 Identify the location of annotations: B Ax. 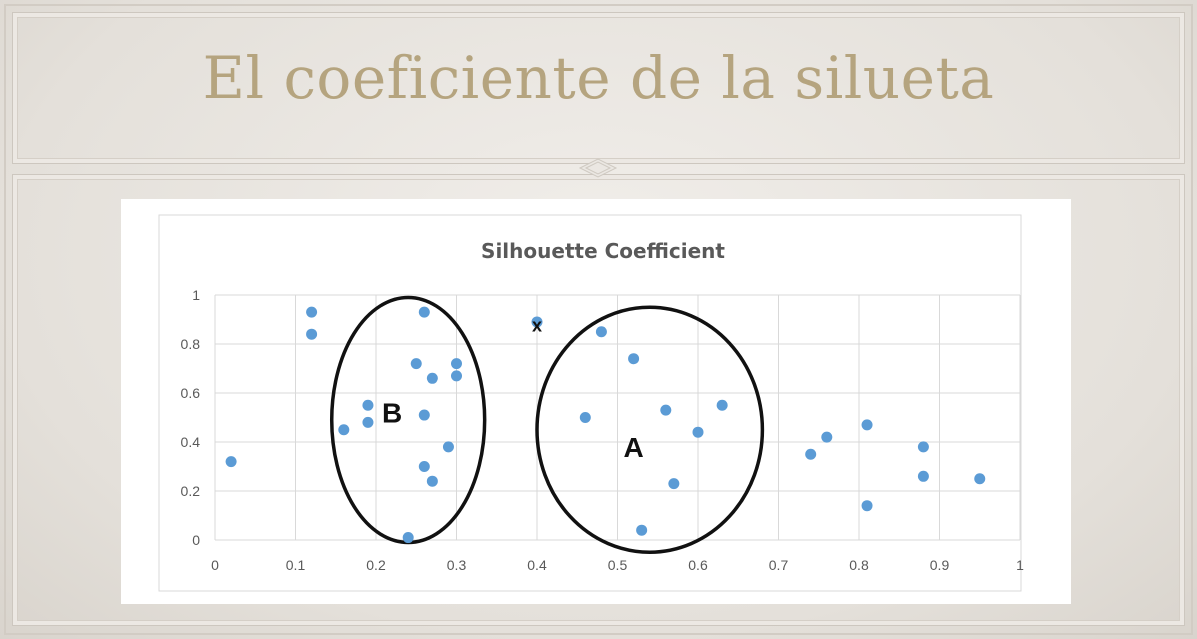
(513, 389).